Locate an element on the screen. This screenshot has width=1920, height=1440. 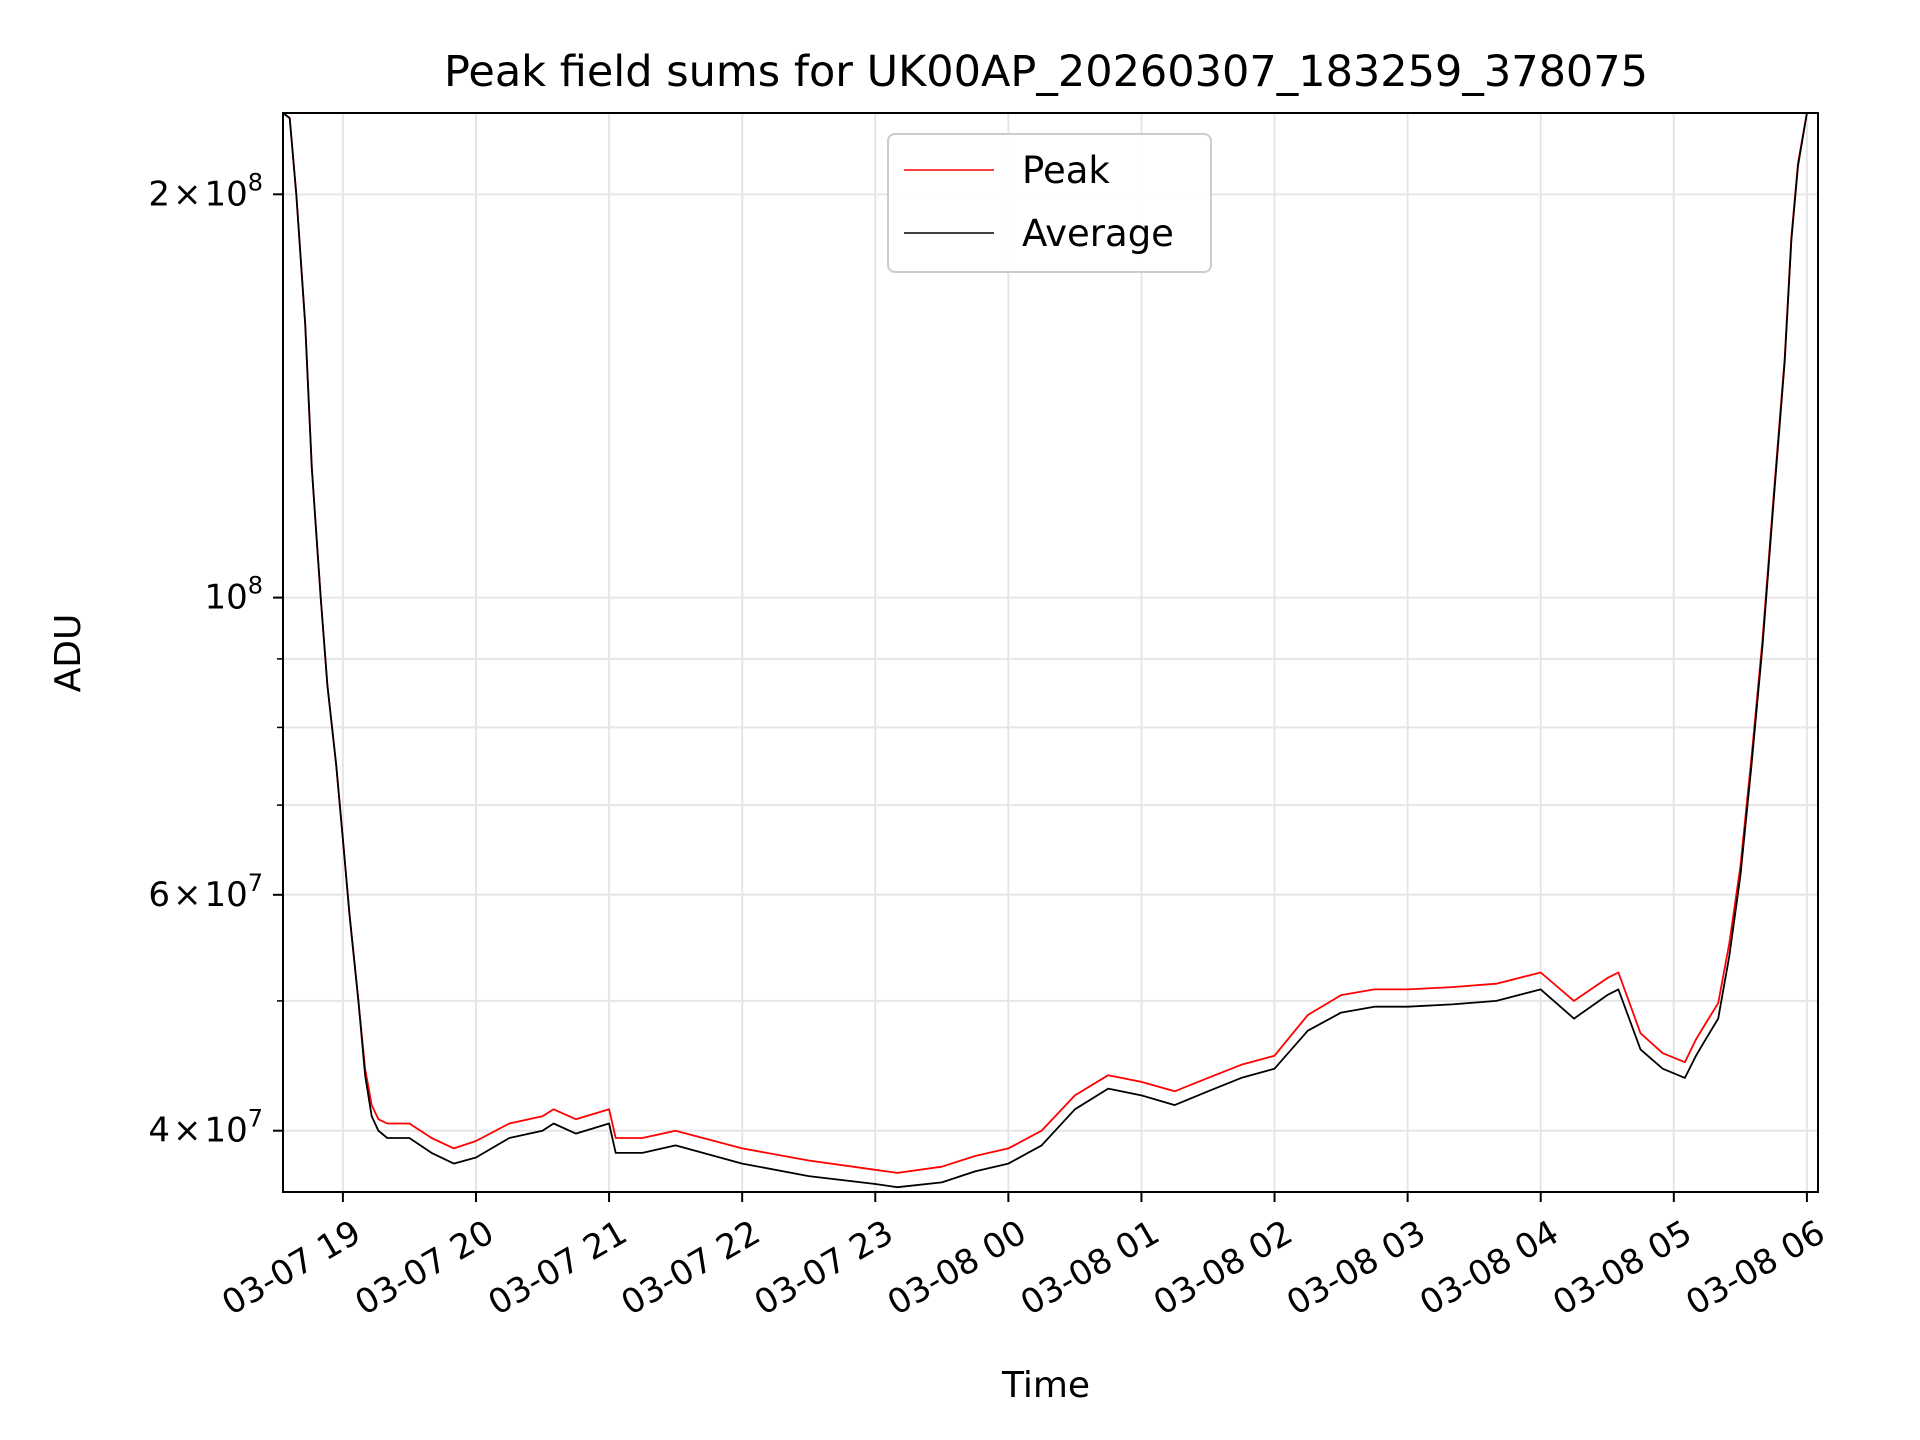
y-tick-label: 108 is located at coordinates (233, 595).